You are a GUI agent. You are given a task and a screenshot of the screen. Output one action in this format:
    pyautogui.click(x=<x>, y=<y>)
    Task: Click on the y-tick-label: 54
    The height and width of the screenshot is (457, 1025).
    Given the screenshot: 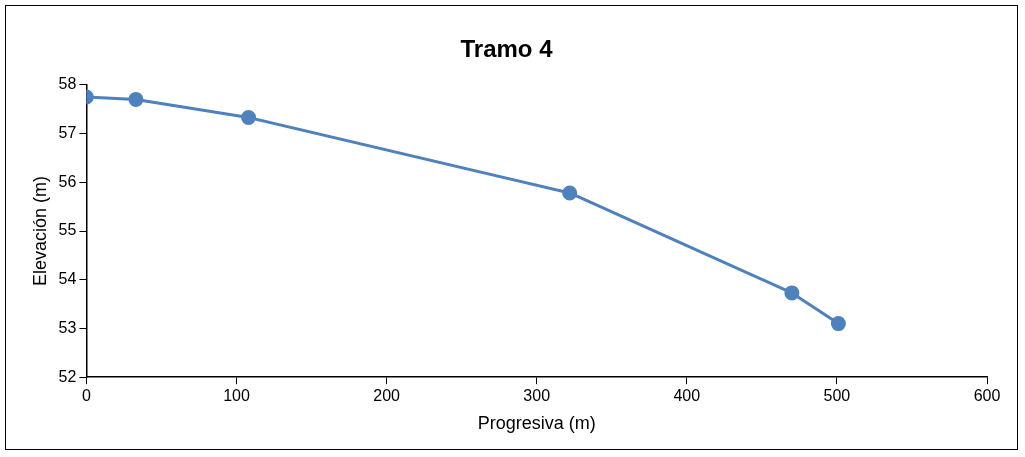 What is the action you would take?
    pyautogui.click(x=67, y=279)
    